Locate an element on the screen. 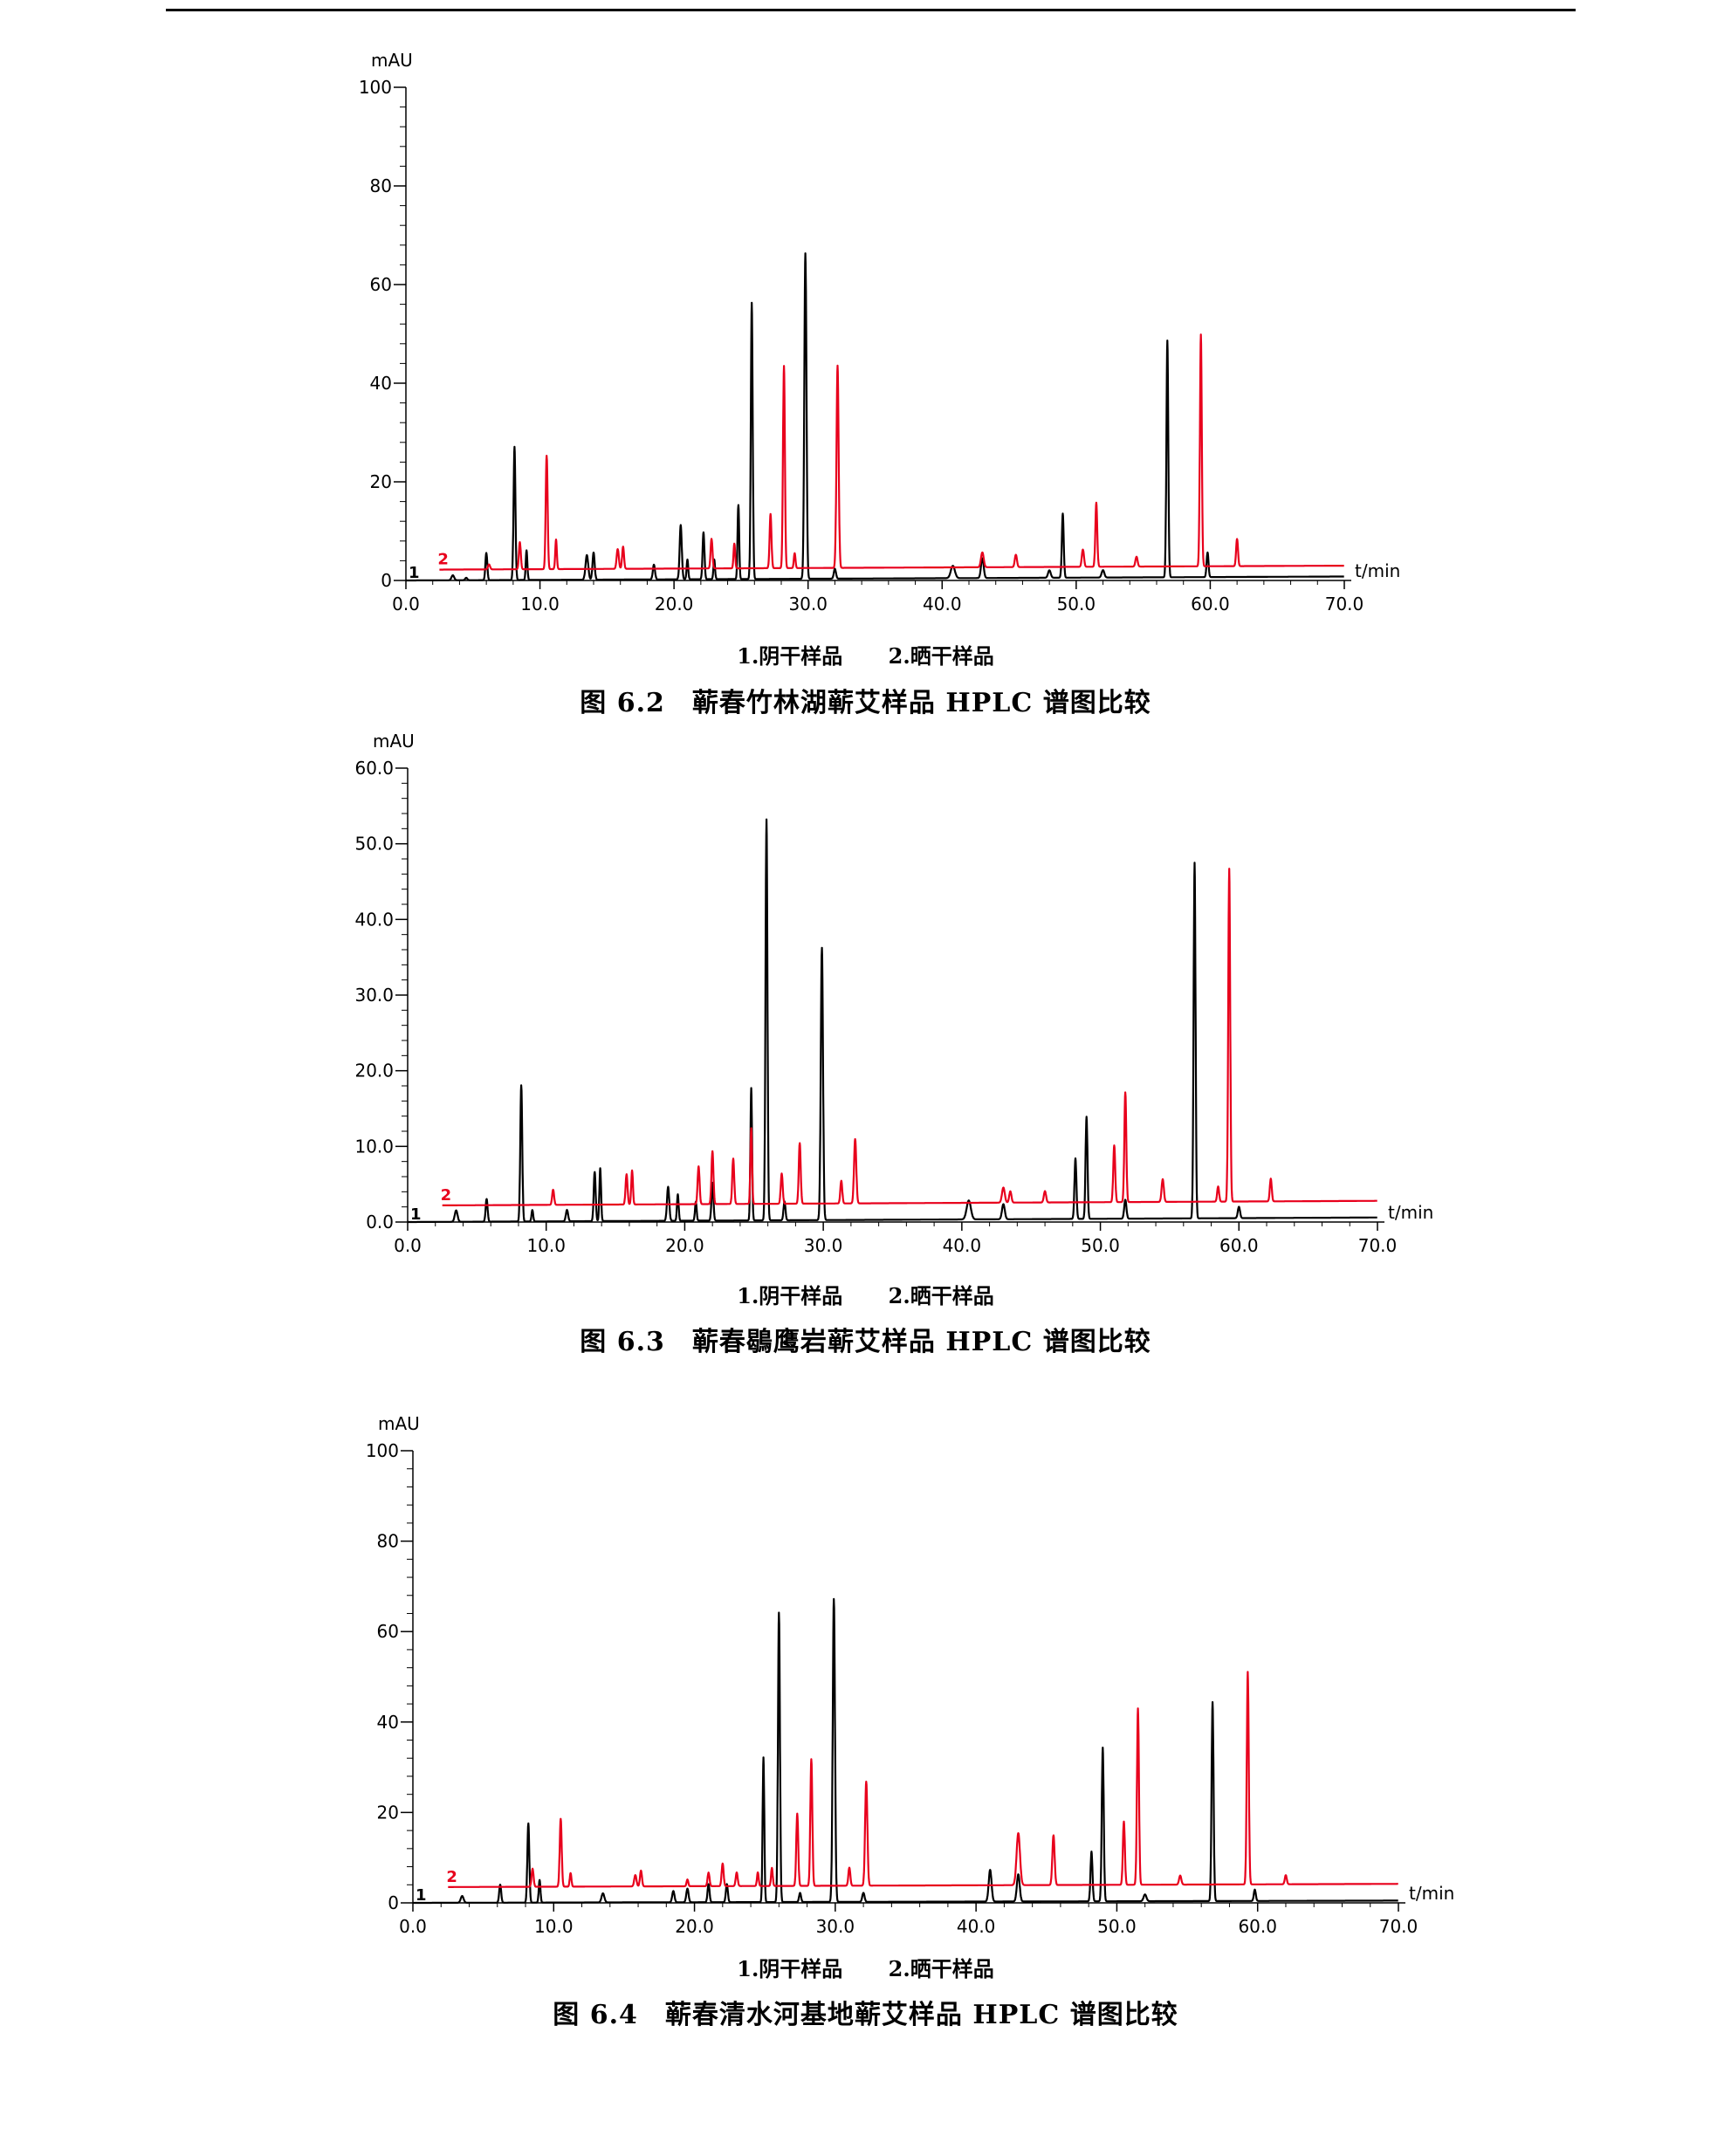 Image resolution: width=1731 pixels, height=2156 pixels. y-tick-label: 20.0 is located at coordinates (374, 1071).